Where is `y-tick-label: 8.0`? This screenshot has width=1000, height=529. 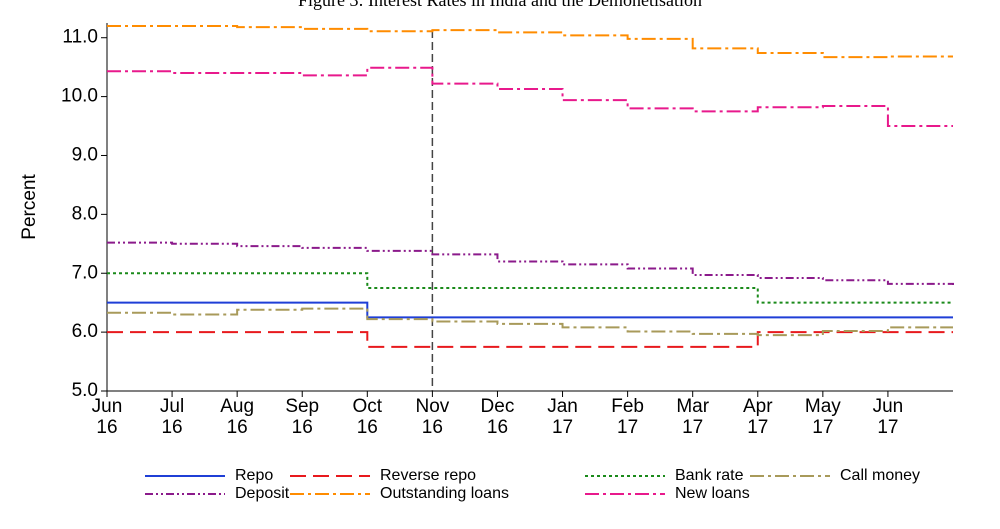
y-tick-label: 8.0 is located at coordinates (85, 213).